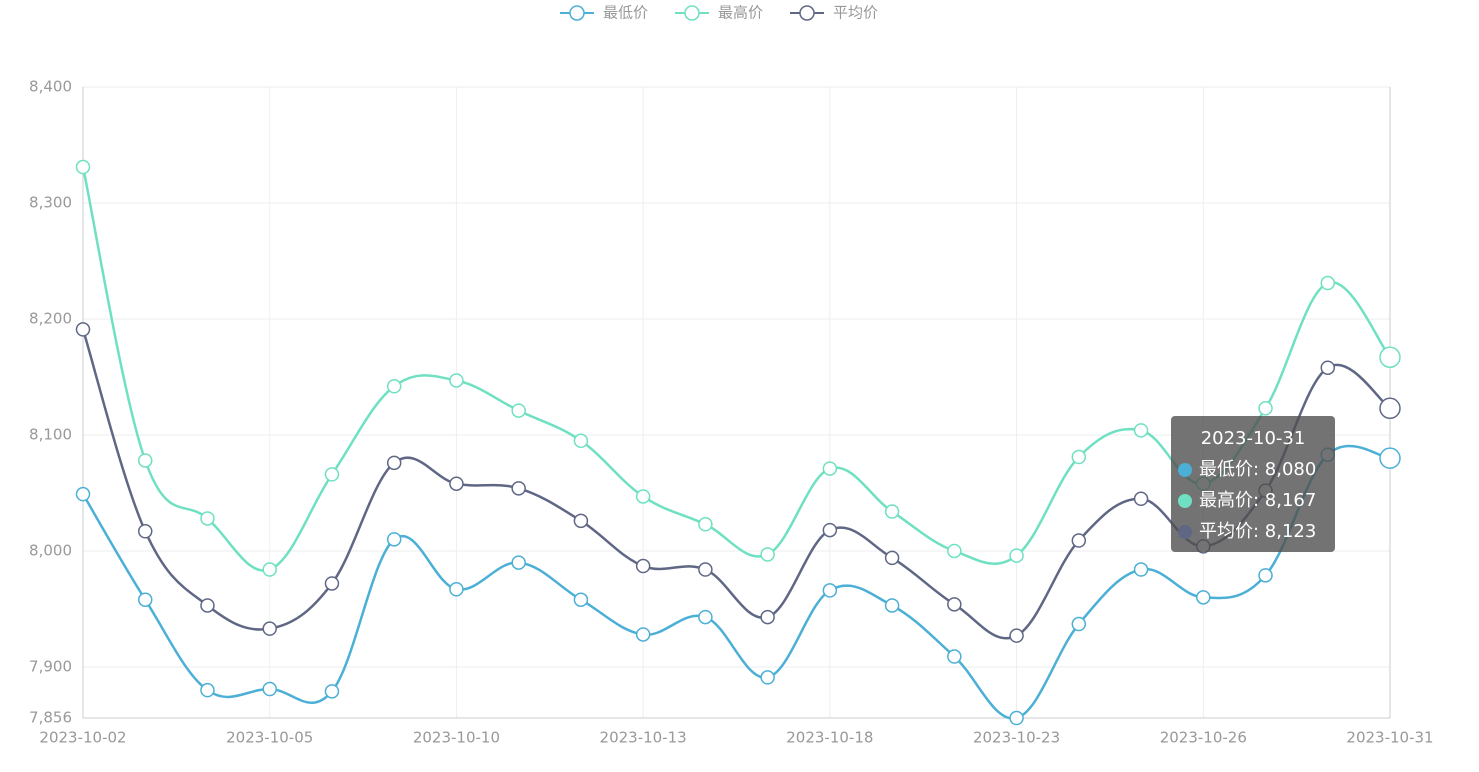  What do you see at coordinates (50, 718) in the screenshot?
I see `y-tick-label: 7,856` at bounding box center [50, 718].